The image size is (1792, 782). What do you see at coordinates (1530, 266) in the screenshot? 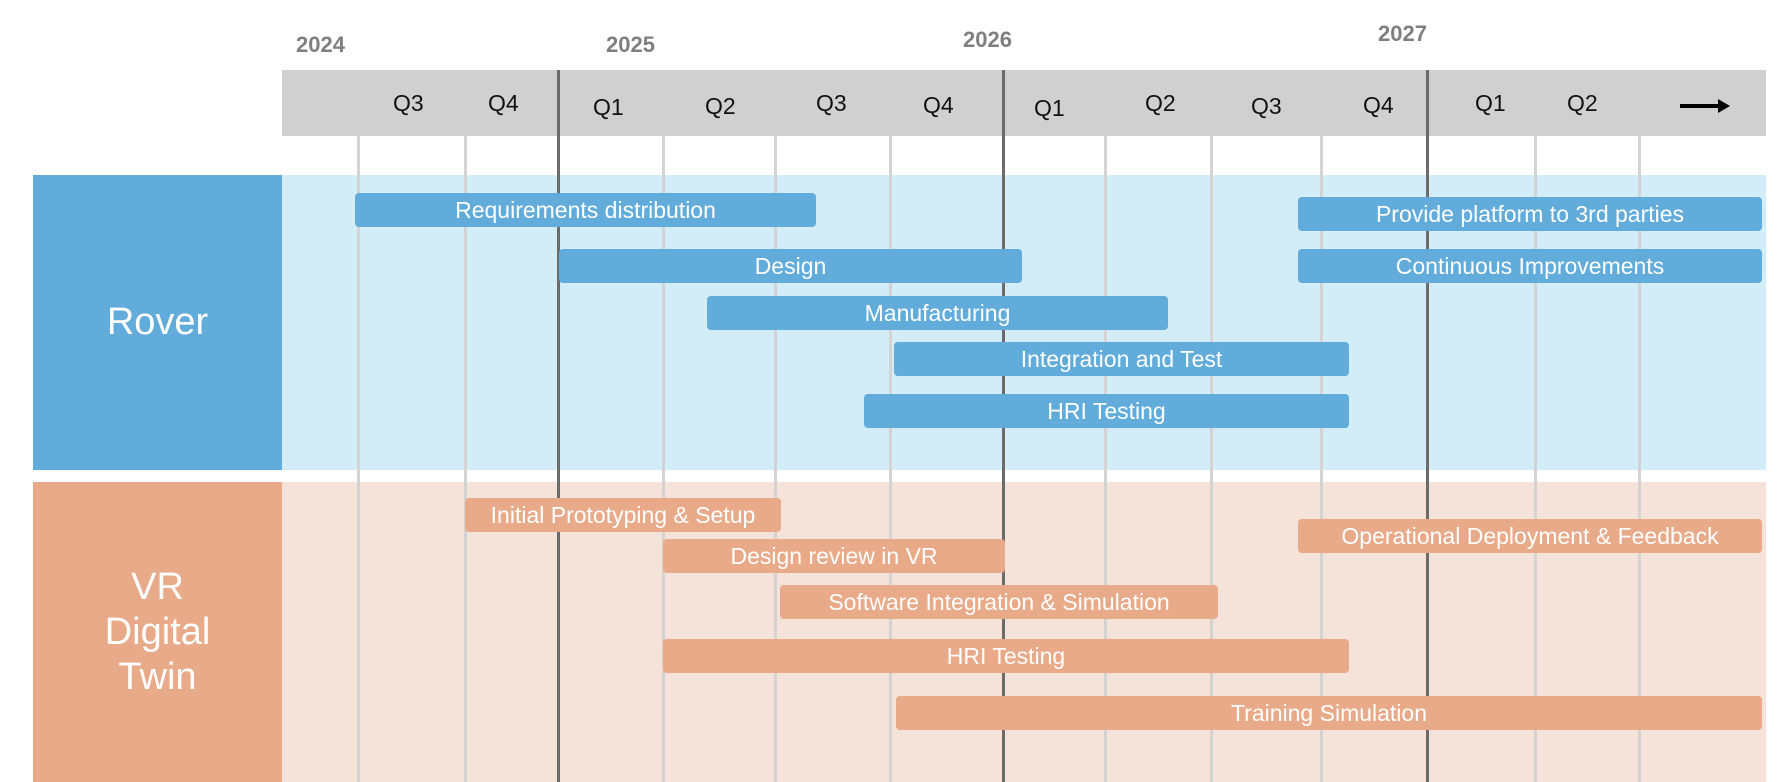
I see `task-bar-continuous-improvements: Continuous Improvements` at bounding box center [1530, 266].